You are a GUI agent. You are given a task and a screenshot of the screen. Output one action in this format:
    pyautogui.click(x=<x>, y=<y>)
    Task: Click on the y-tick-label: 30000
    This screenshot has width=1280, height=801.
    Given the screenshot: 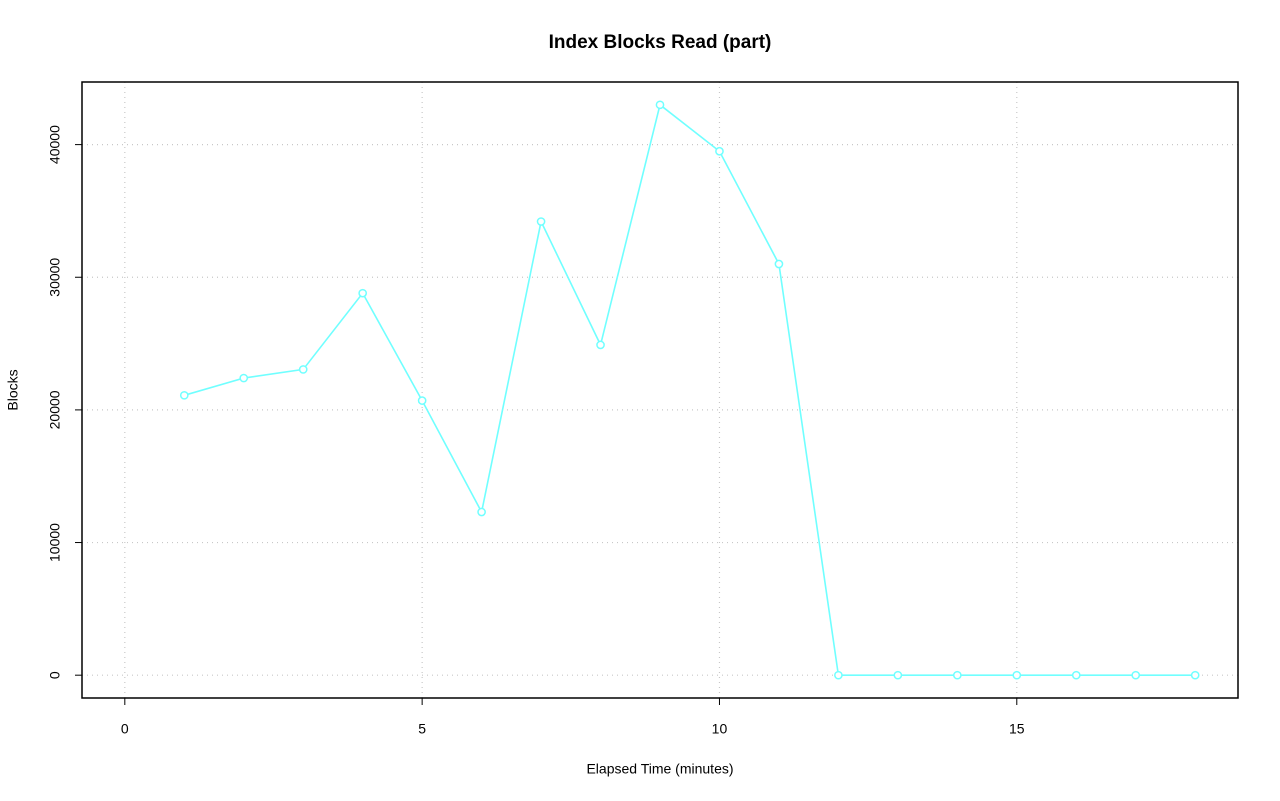 What is the action you would take?
    pyautogui.click(x=55, y=277)
    